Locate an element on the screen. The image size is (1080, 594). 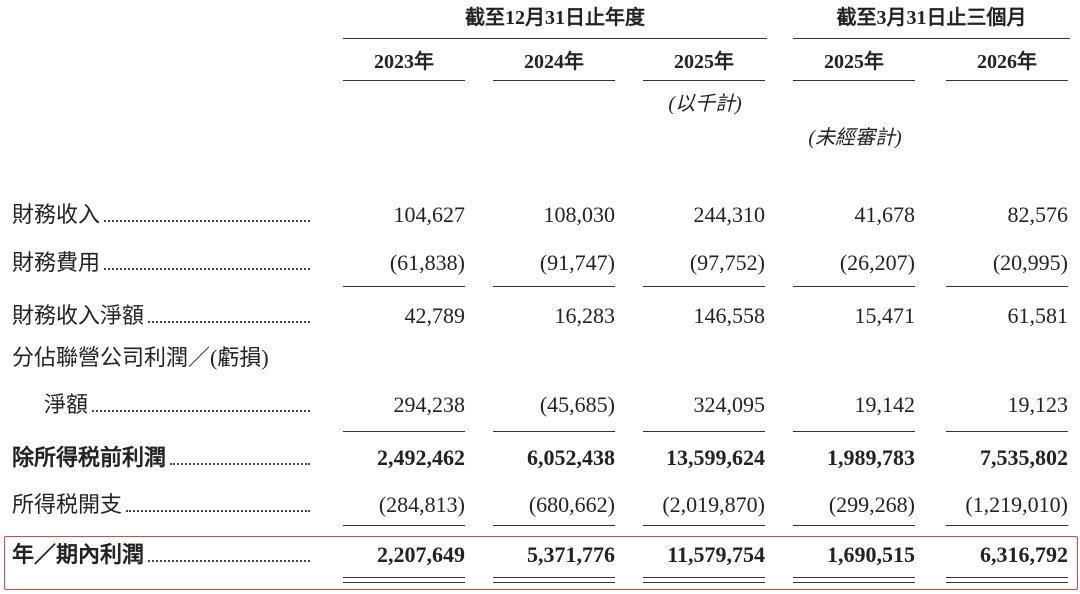
year-header: 2023年 is located at coordinates (404, 62).